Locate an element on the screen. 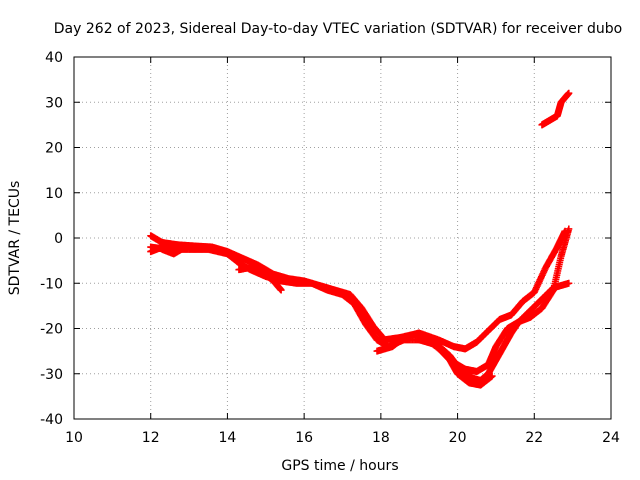 The image size is (640, 480). y-tick-label: -40 is located at coordinates (51, 420).